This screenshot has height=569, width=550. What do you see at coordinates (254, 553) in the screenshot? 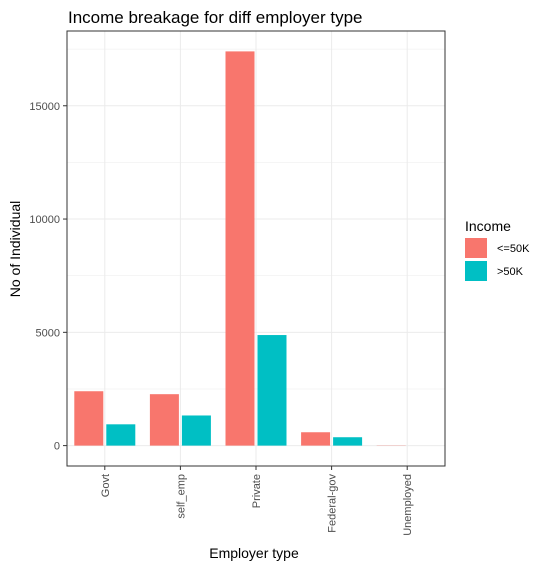
I see `x-axis-title: Employer type` at bounding box center [254, 553].